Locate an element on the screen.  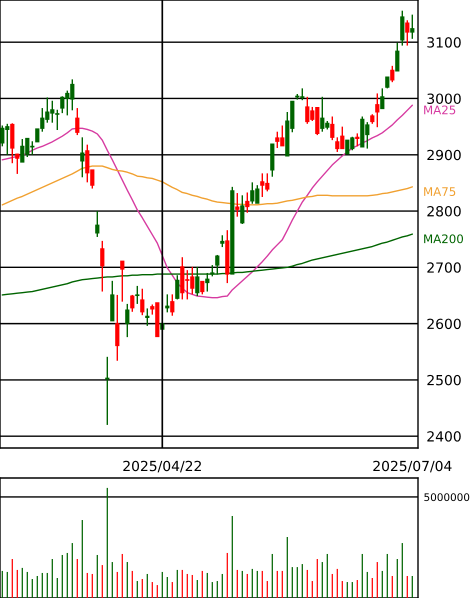
y-tick-label: 2500 is located at coordinates (444, 380).